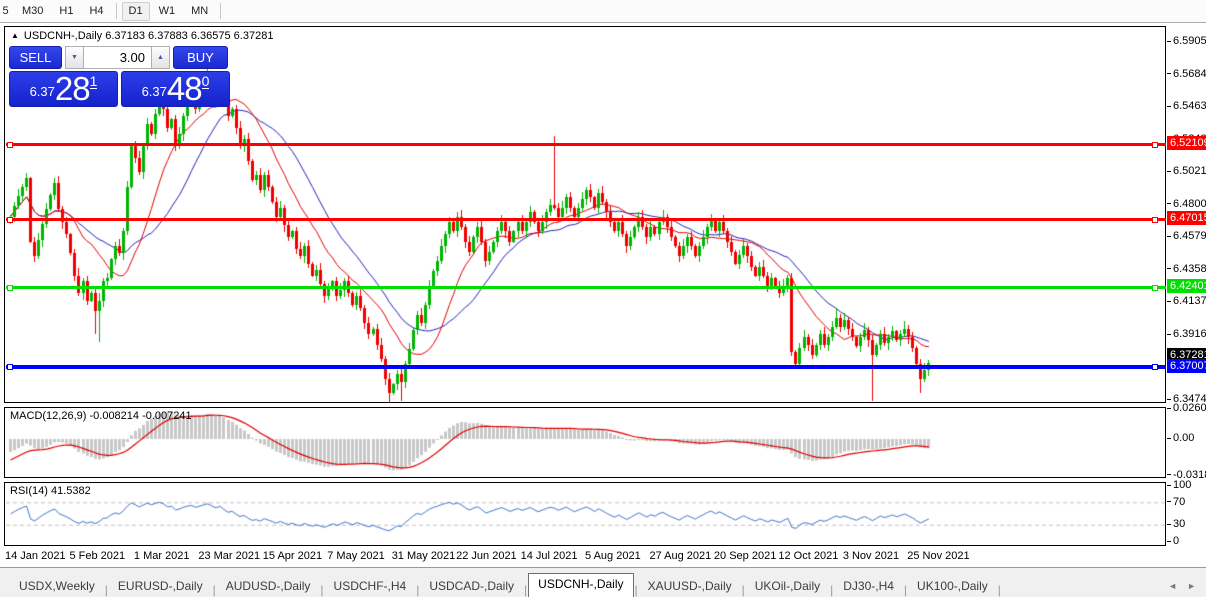 Image resolution: width=1206 pixels, height=597 pixels. What do you see at coordinates (1186, 399) in the screenshot?
I see `price-tick-6.34745: 6.34745` at bounding box center [1186, 399].